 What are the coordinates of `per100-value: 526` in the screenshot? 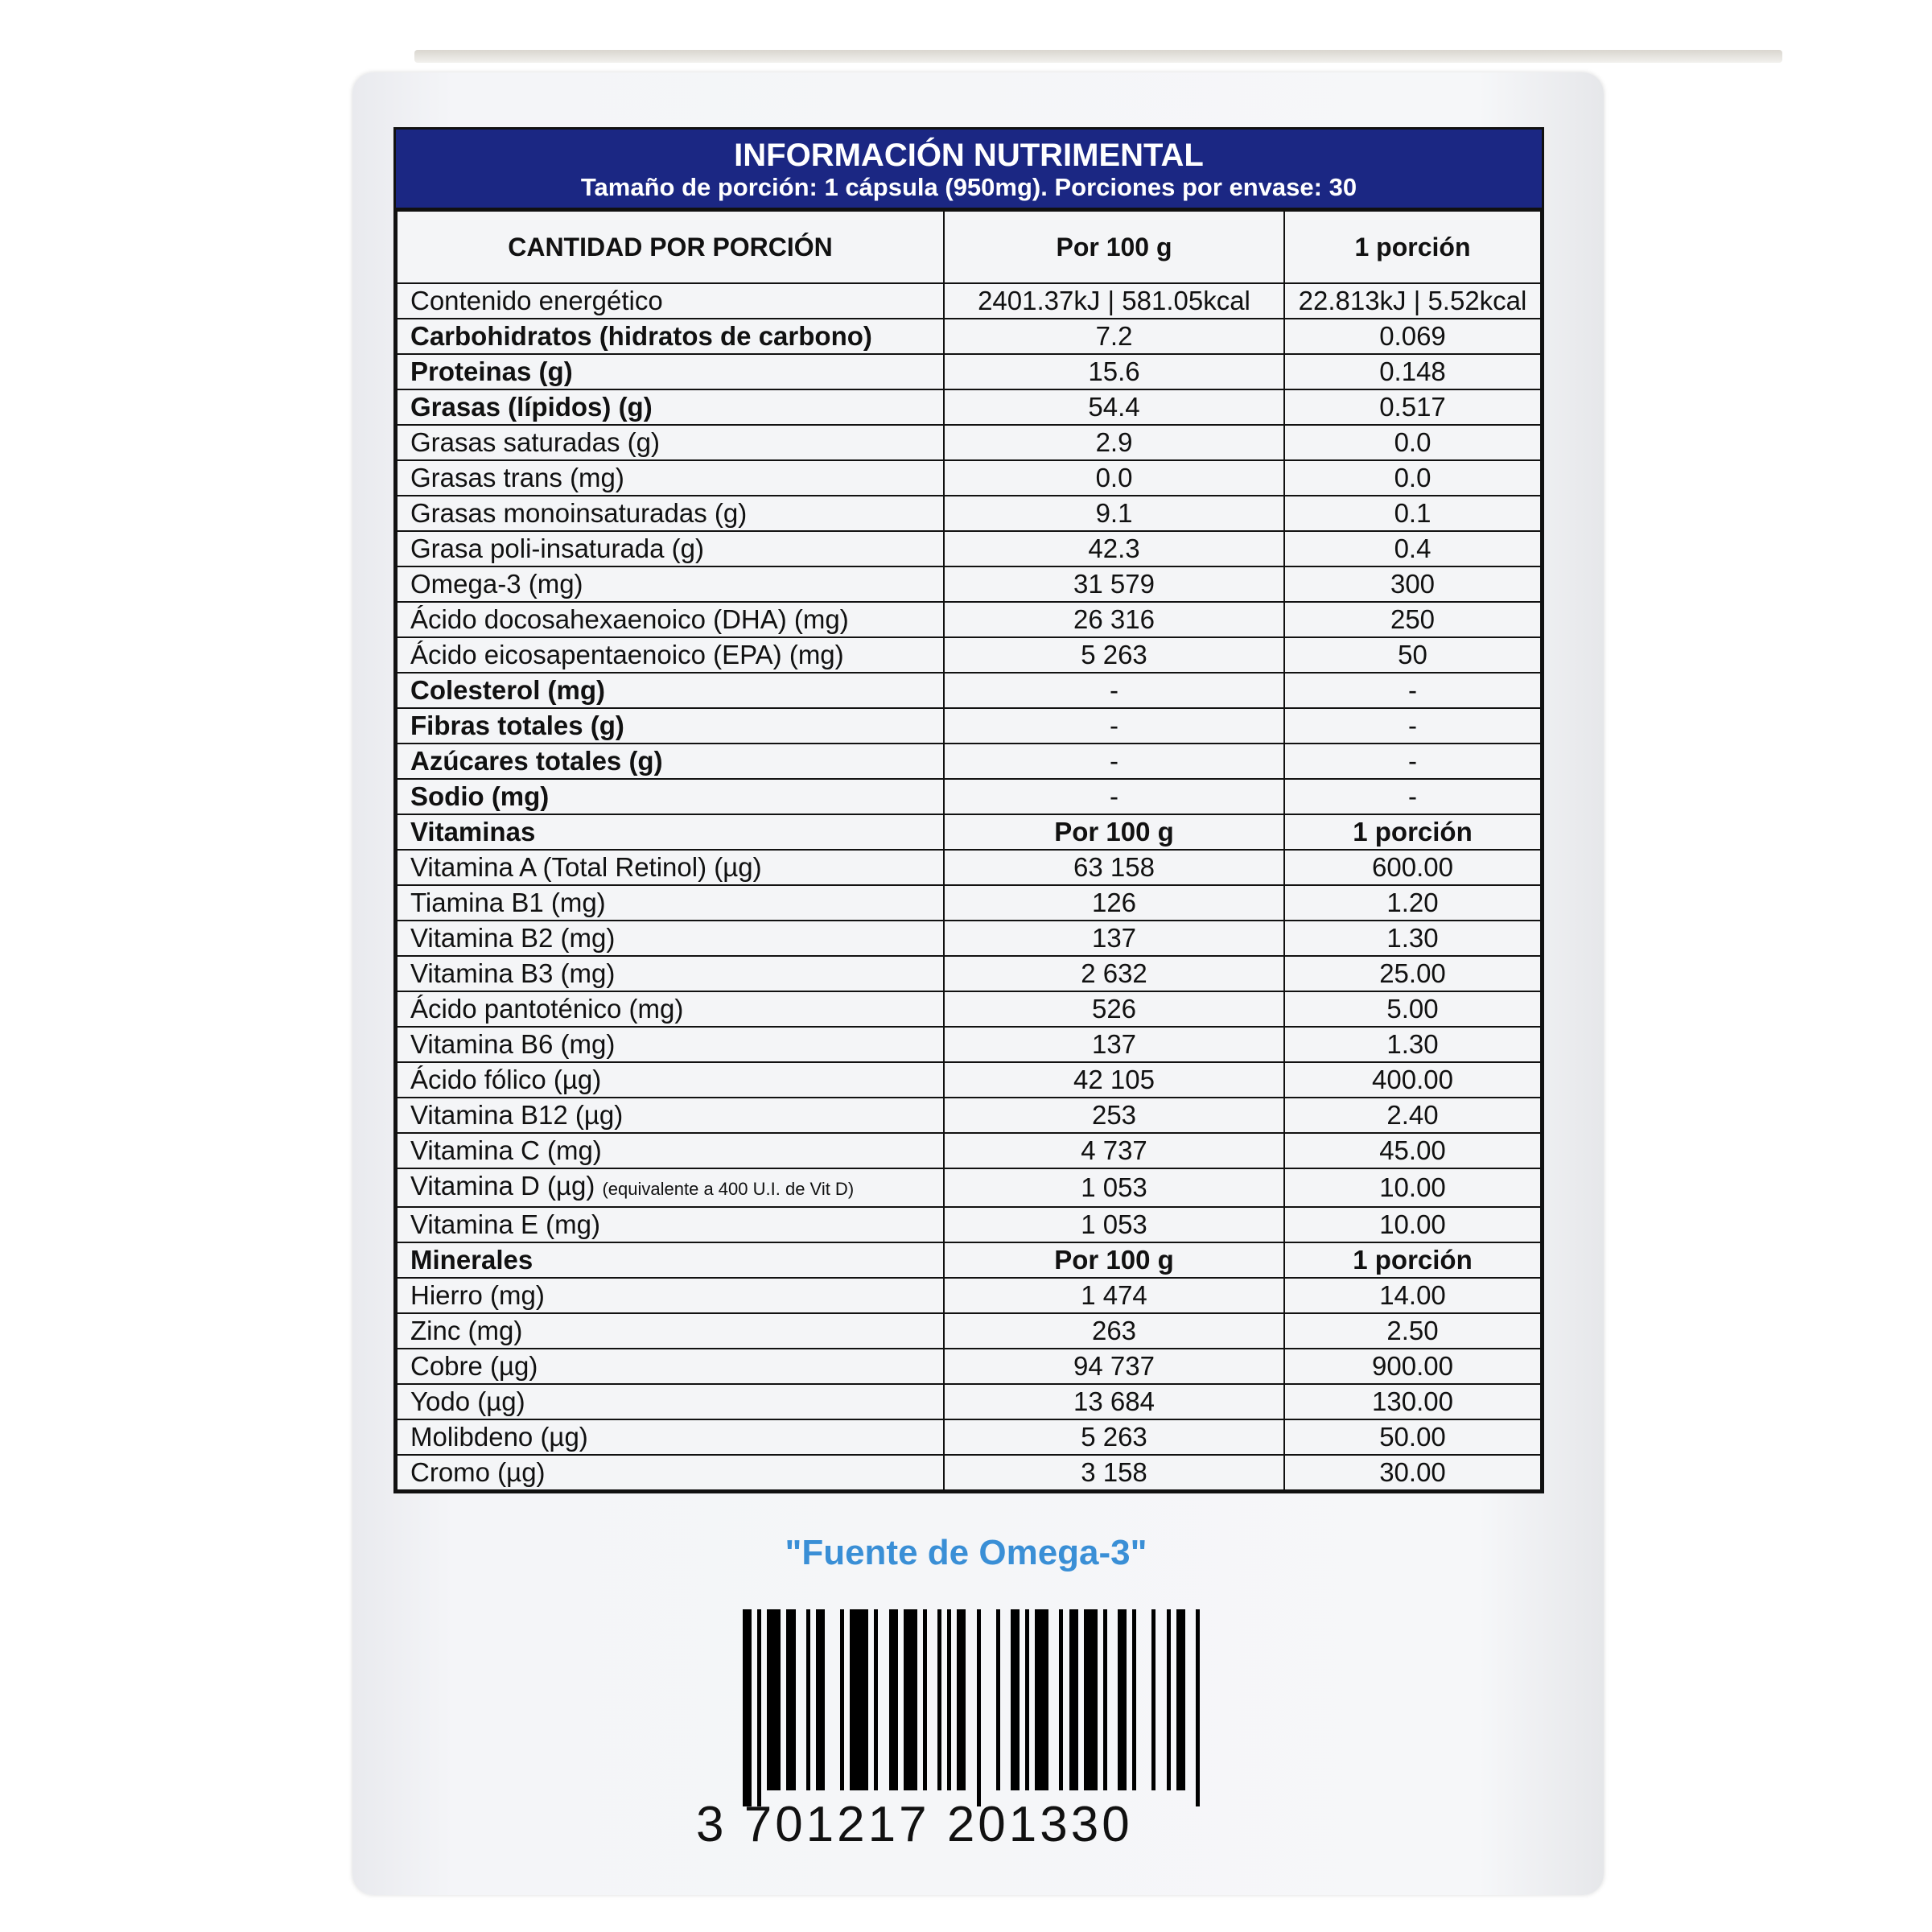 It's located at (1114, 1009).